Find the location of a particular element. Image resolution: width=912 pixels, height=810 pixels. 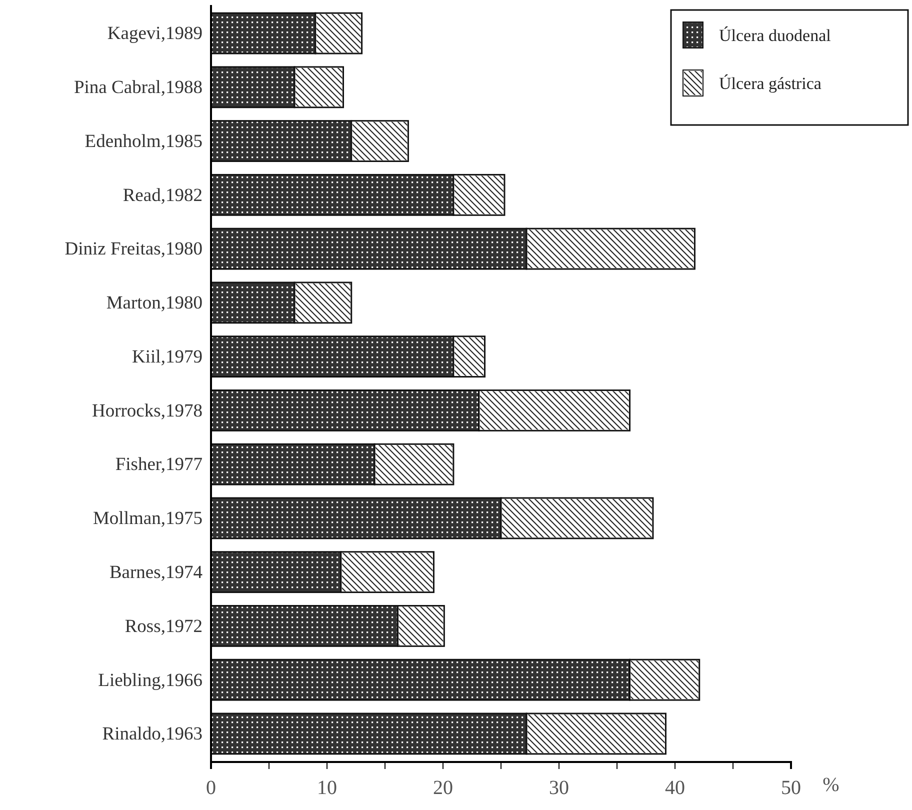

x-tick-label: 0 is located at coordinates (211, 788).